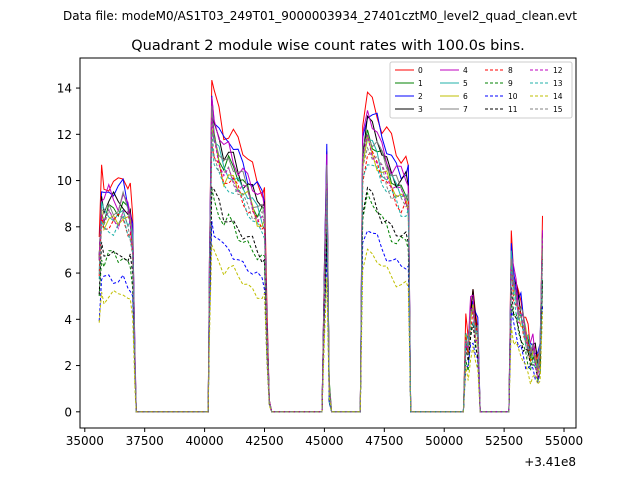 The height and width of the screenshot is (480, 640). What do you see at coordinates (64, 135) in the screenshot?
I see `y-tick-label: 12` at bounding box center [64, 135].